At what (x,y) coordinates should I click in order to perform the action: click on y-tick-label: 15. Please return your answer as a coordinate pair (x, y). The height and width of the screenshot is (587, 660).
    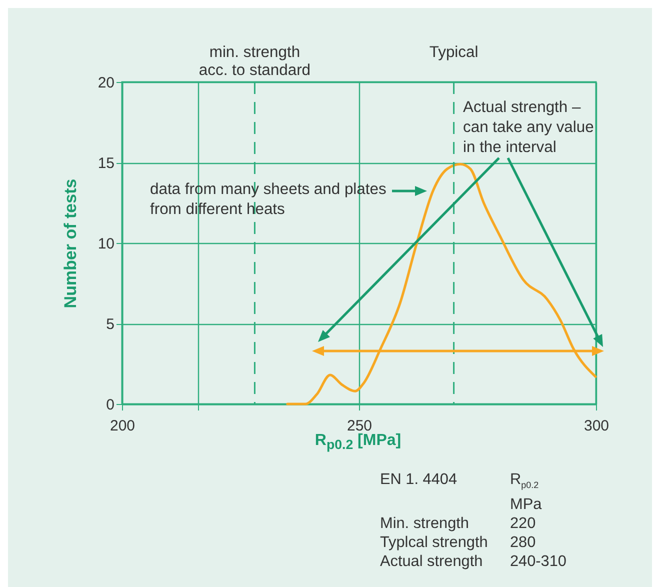
    Looking at the image, I should click on (106, 163).